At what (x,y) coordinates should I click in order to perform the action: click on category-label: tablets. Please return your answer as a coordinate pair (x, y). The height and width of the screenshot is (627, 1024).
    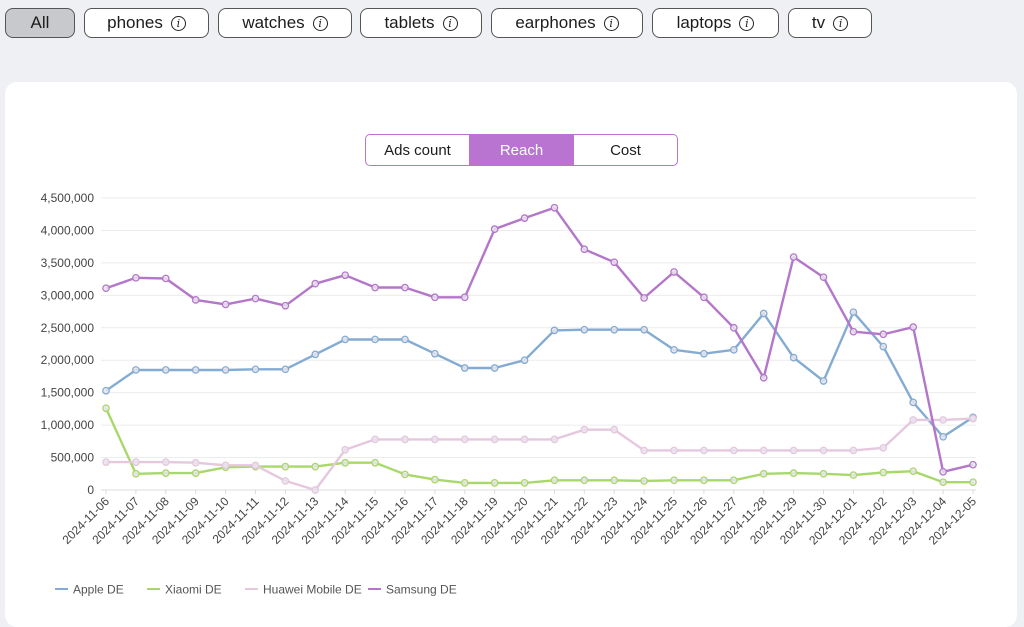
    Looking at the image, I should click on (409, 22).